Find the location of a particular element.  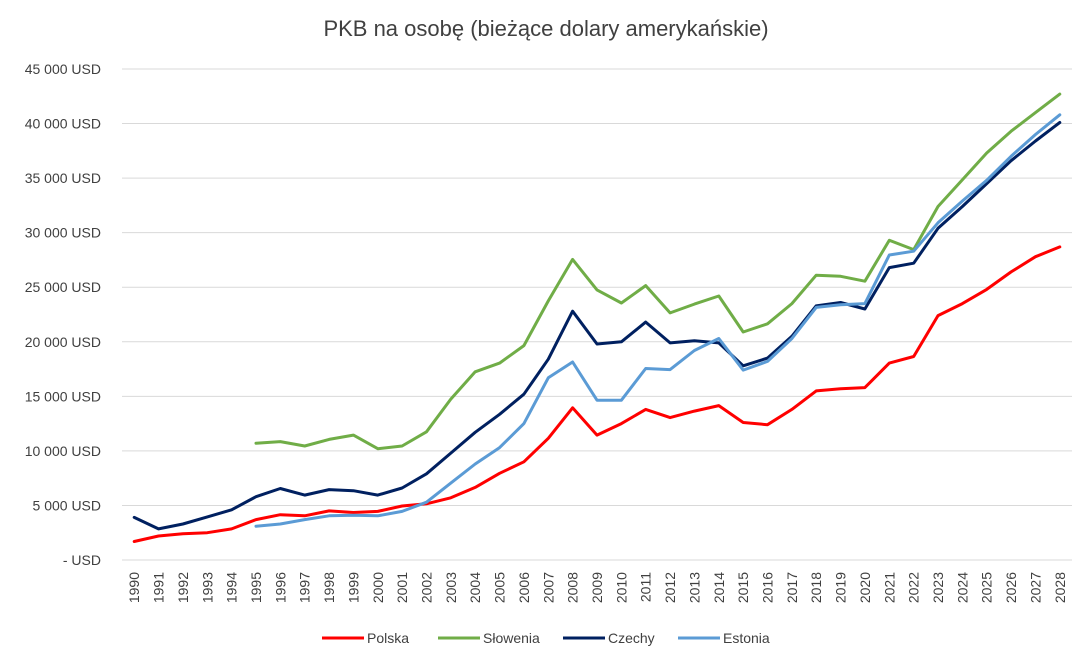

legend: Polska Słowenia Czechy Estonia is located at coordinates (546, 638).